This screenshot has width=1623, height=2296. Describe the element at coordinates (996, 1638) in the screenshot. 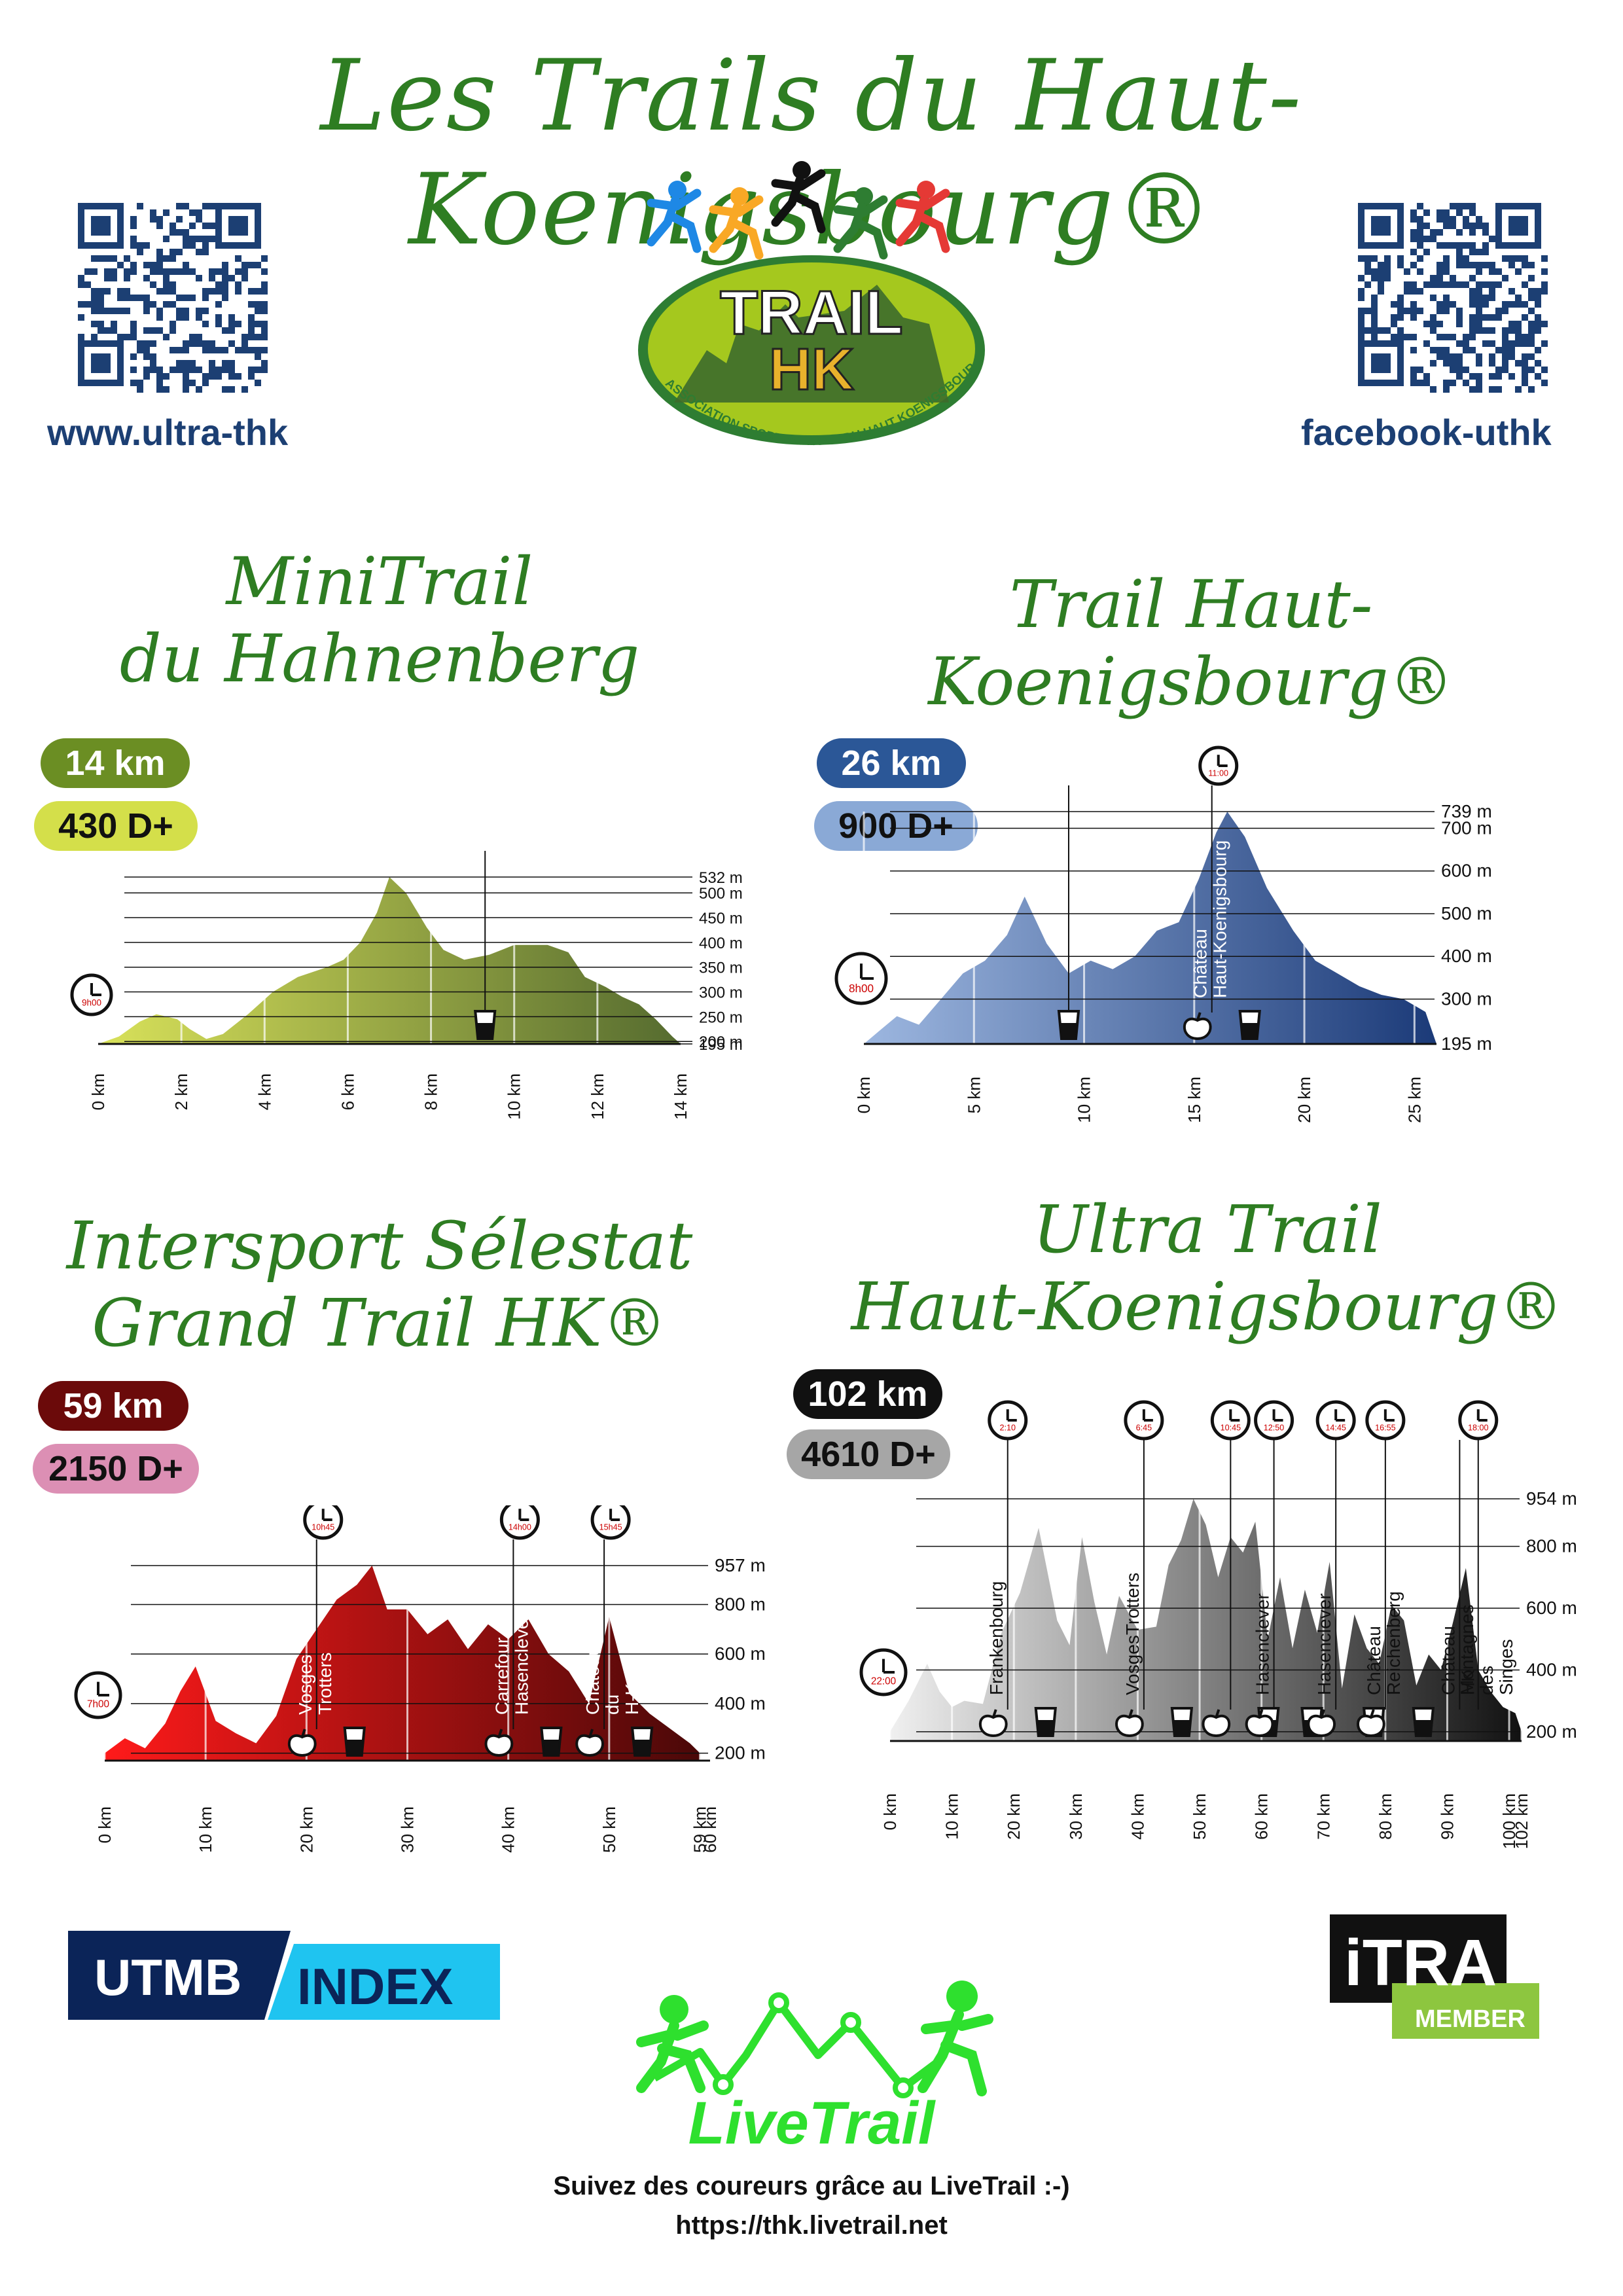

I see `aid-station-label: Frankenbourg` at that location.